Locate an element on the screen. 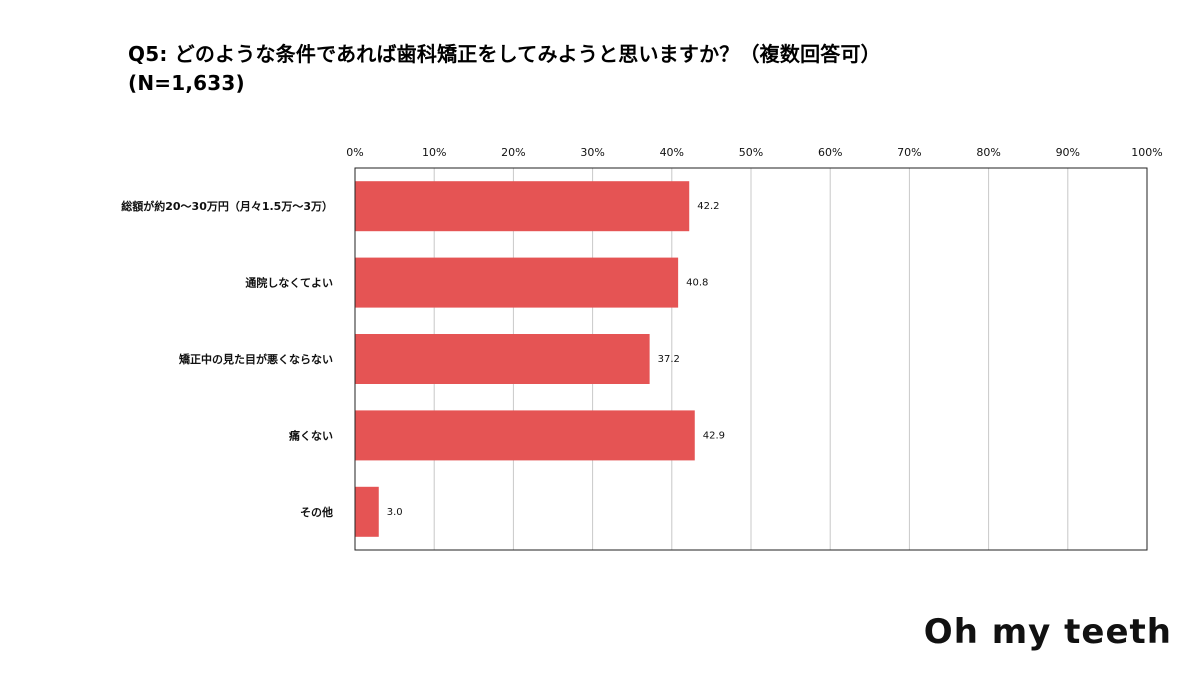 The image size is (1200, 675). x-tick-label: 100% is located at coordinates (1146, 152).